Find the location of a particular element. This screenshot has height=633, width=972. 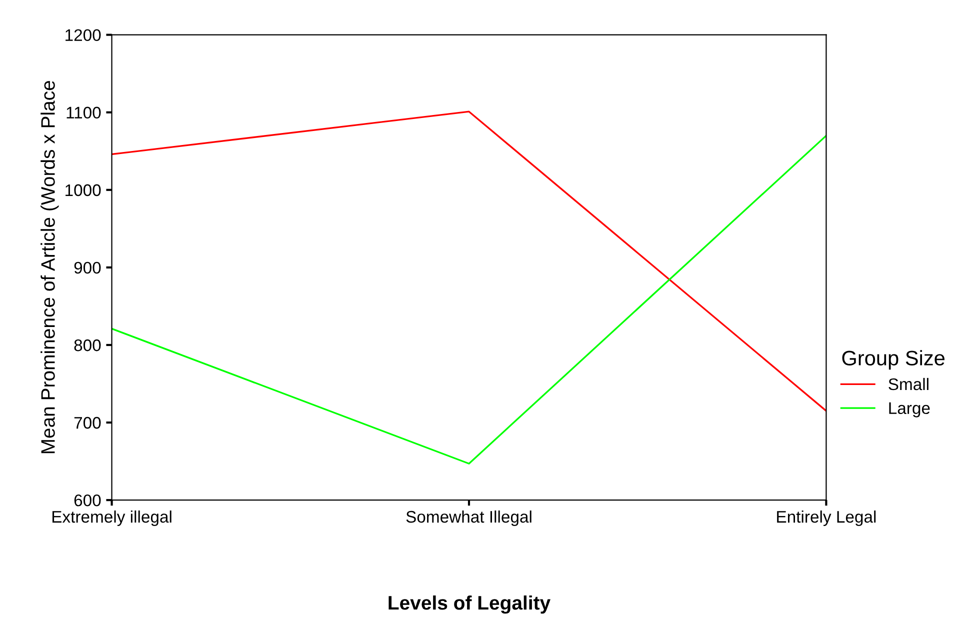

legend-title: Group Size is located at coordinates (893, 360).